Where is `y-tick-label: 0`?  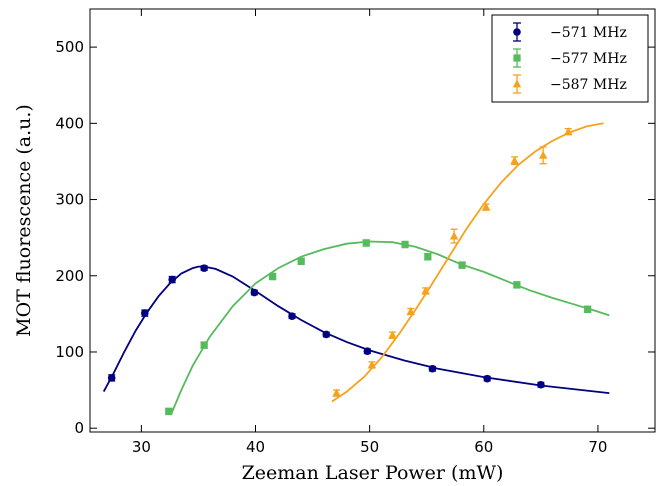 y-tick-label: 0 is located at coordinates (79, 428).